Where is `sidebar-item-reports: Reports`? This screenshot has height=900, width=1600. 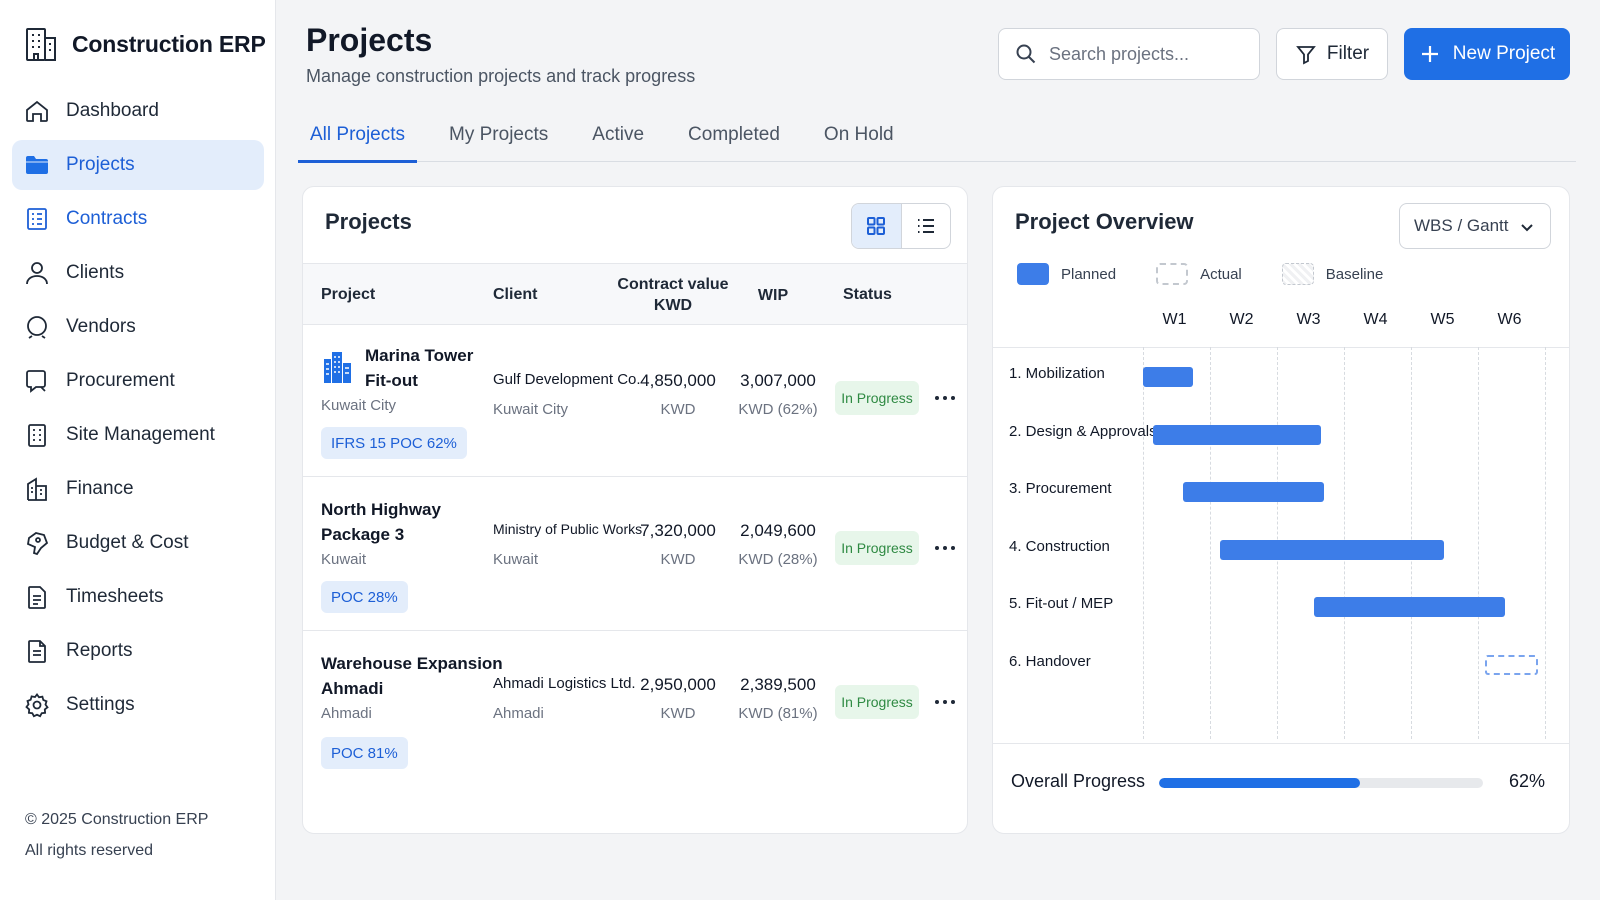 sidebar-item-reports: Reports is located at coordinates (138, 651).